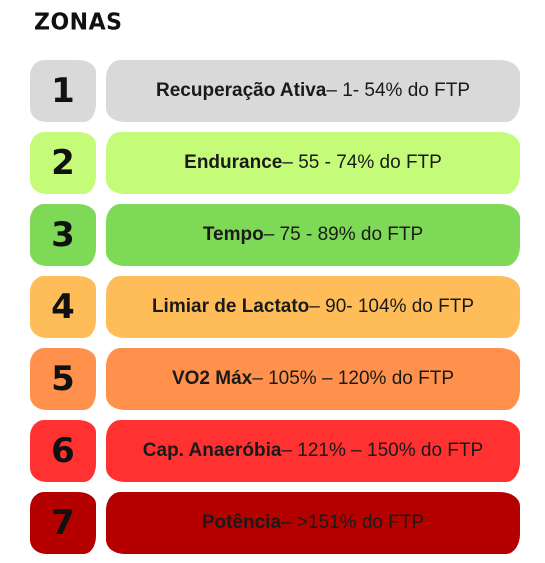 The image size is (545, 563). I want to click on zone-5: 5 VO2 Máx – 105% – 120% do FTP, so click(275, 379).